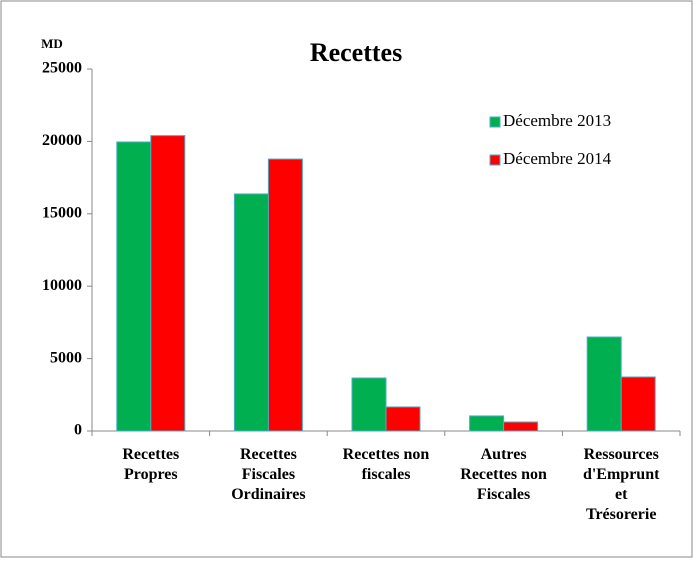 The height and width of the screenshot is (563, 693). What do you see at coordinates (62, 68) in the screenshot?
I see `y-tick-label: 25000` at bounding box center [62, 68].